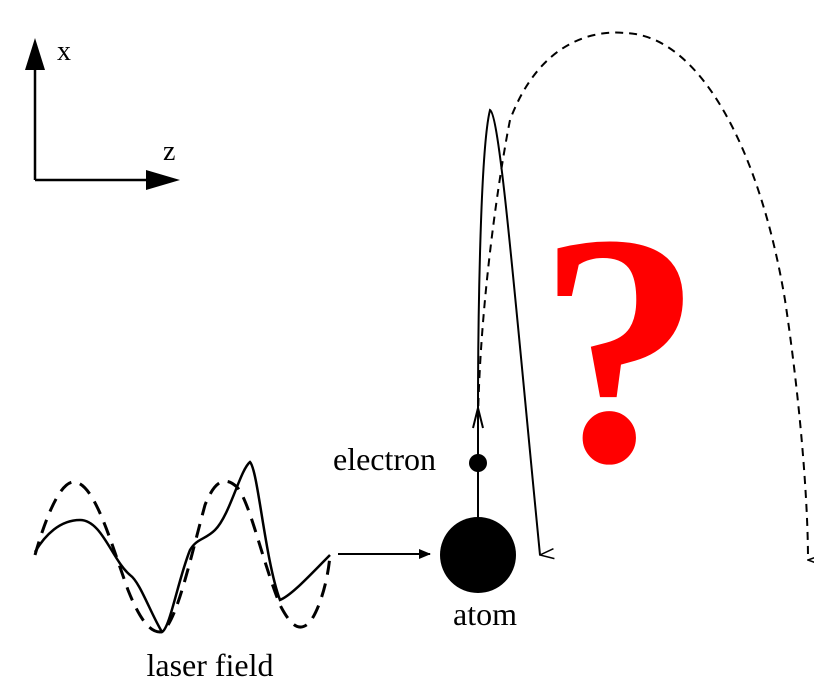 Image resolution: width=814 pixels, height=682 pixels. I want to click on coordinate-axes: x z, so click(102, 113).